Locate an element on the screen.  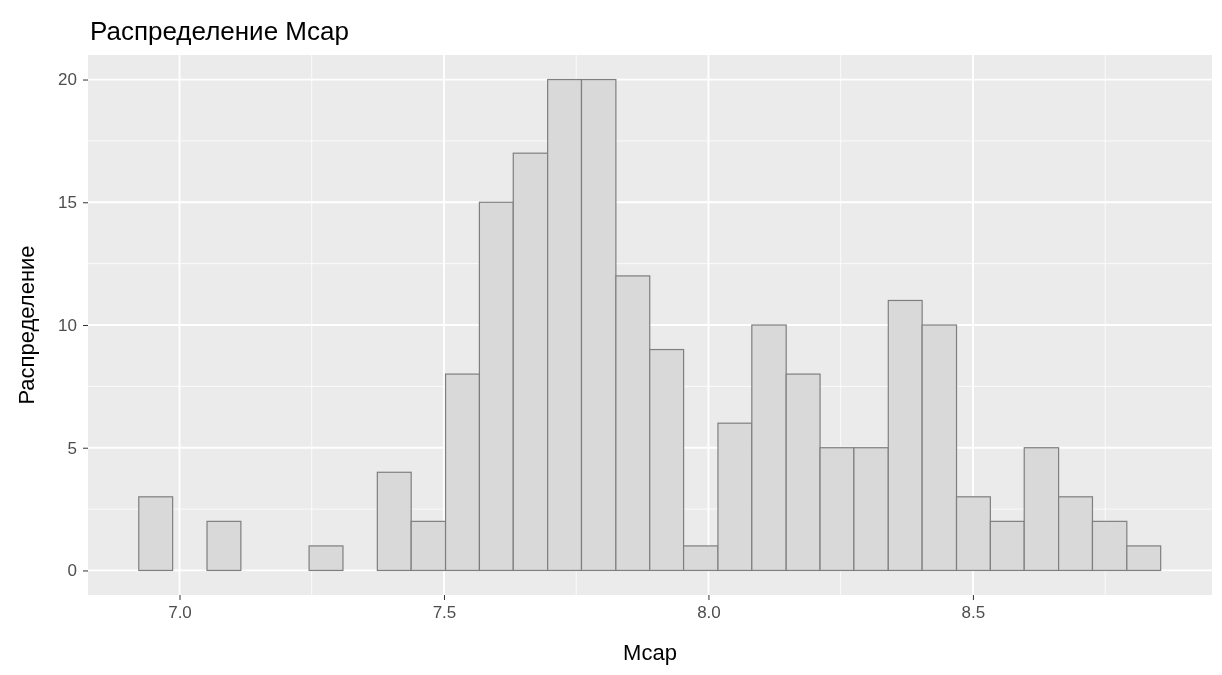
y-tick-label: 10 is located at coordinates (67, 325).